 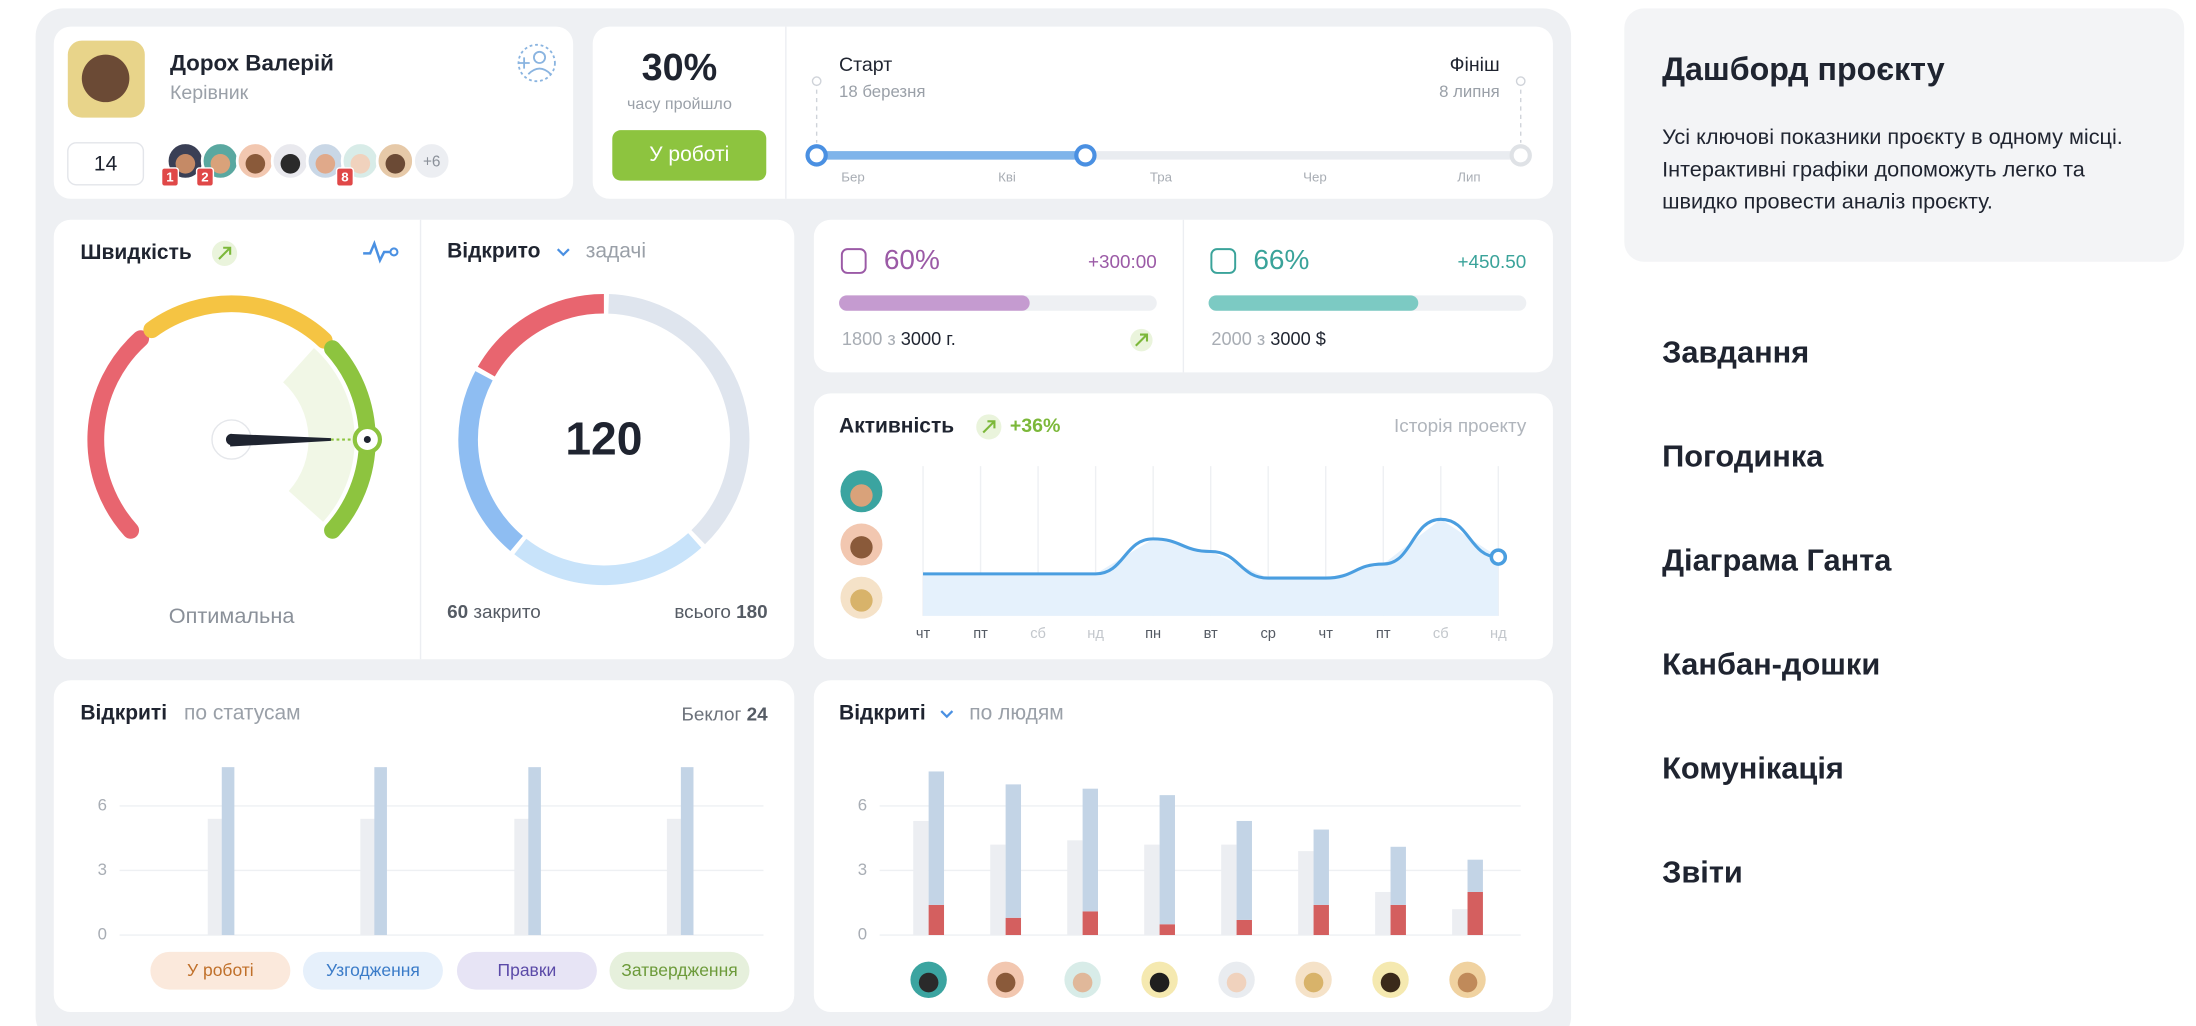 I want to click on gauge-knob-dot, so click(x=367, y=440).